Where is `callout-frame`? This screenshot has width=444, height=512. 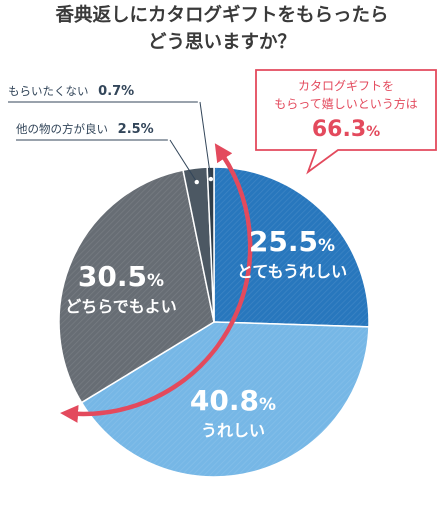 callout-frame is located at coordinates (346, 122).